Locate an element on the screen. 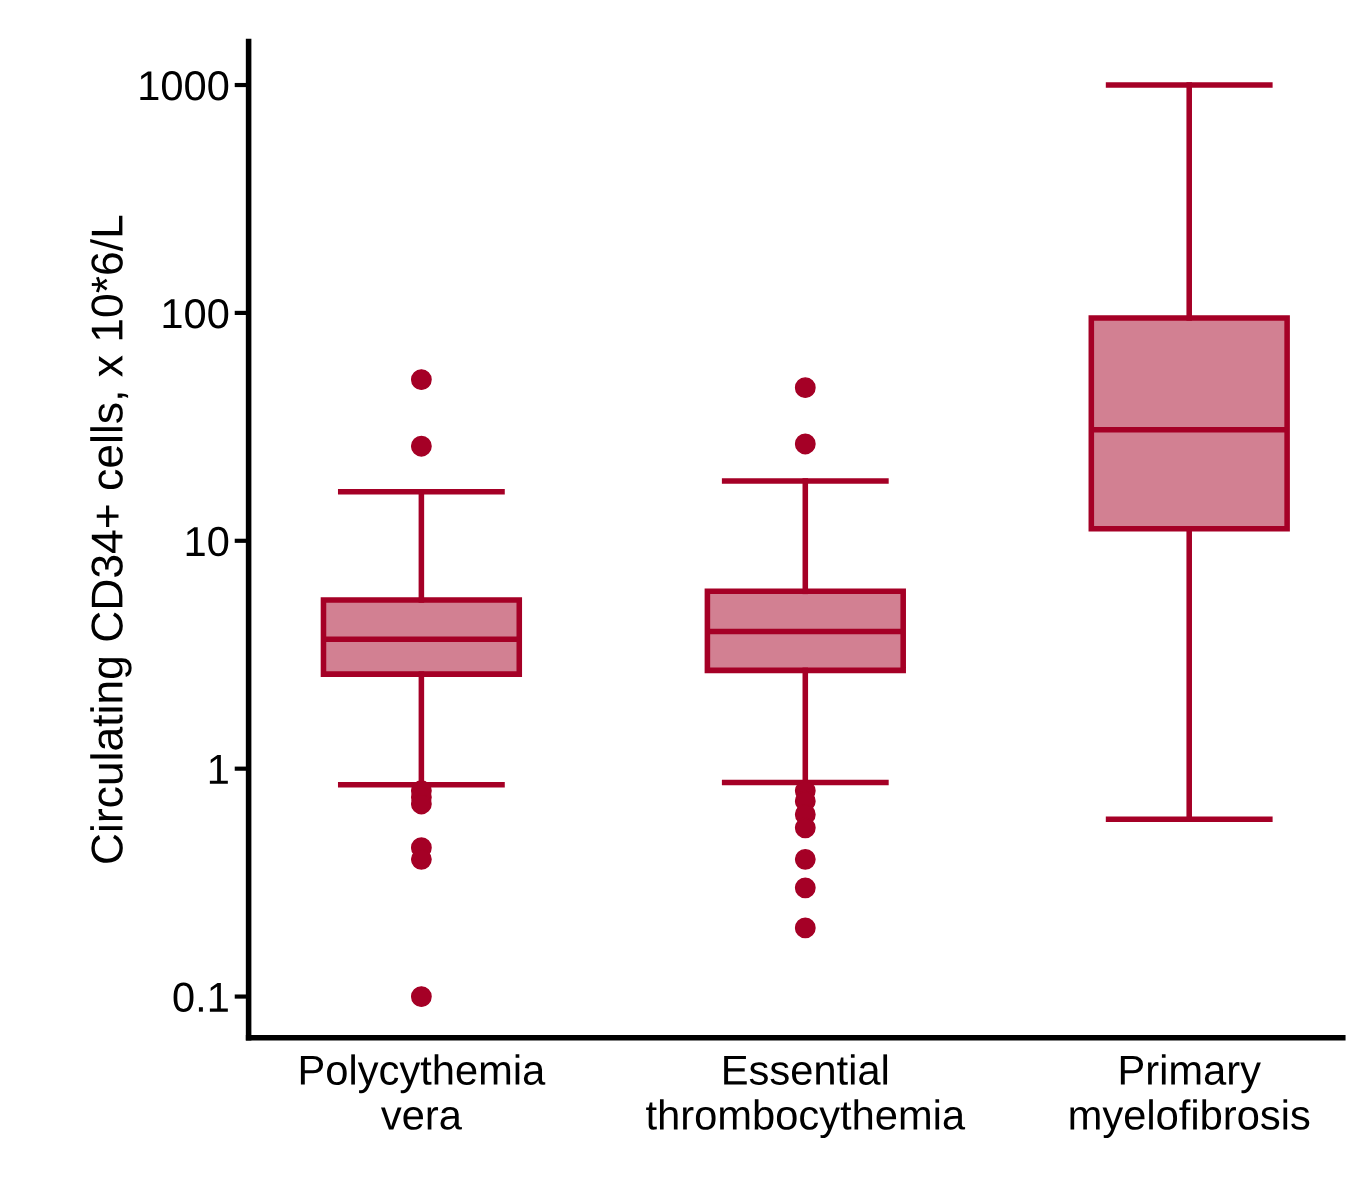  y-tick-label: 100 is located at coordinates (196, 313).